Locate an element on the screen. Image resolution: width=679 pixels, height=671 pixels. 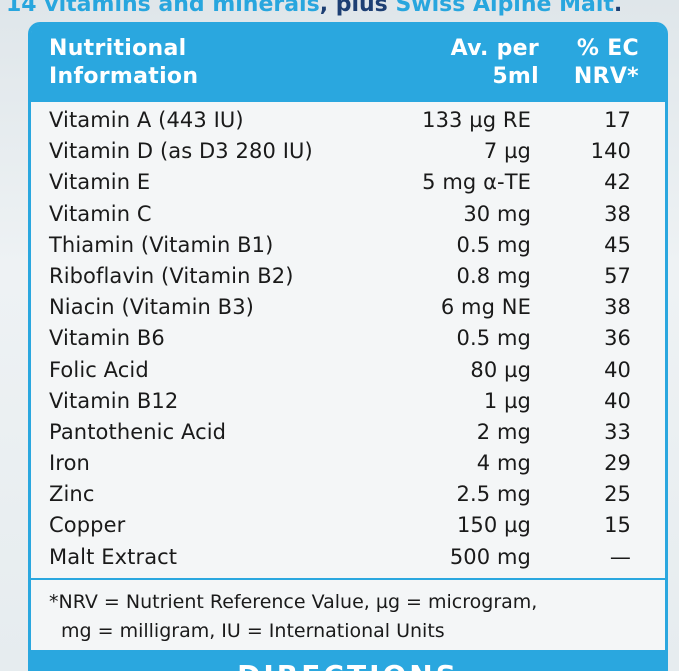
nutrient-name: Vitamin B6 is located at coordinates (107, 338).